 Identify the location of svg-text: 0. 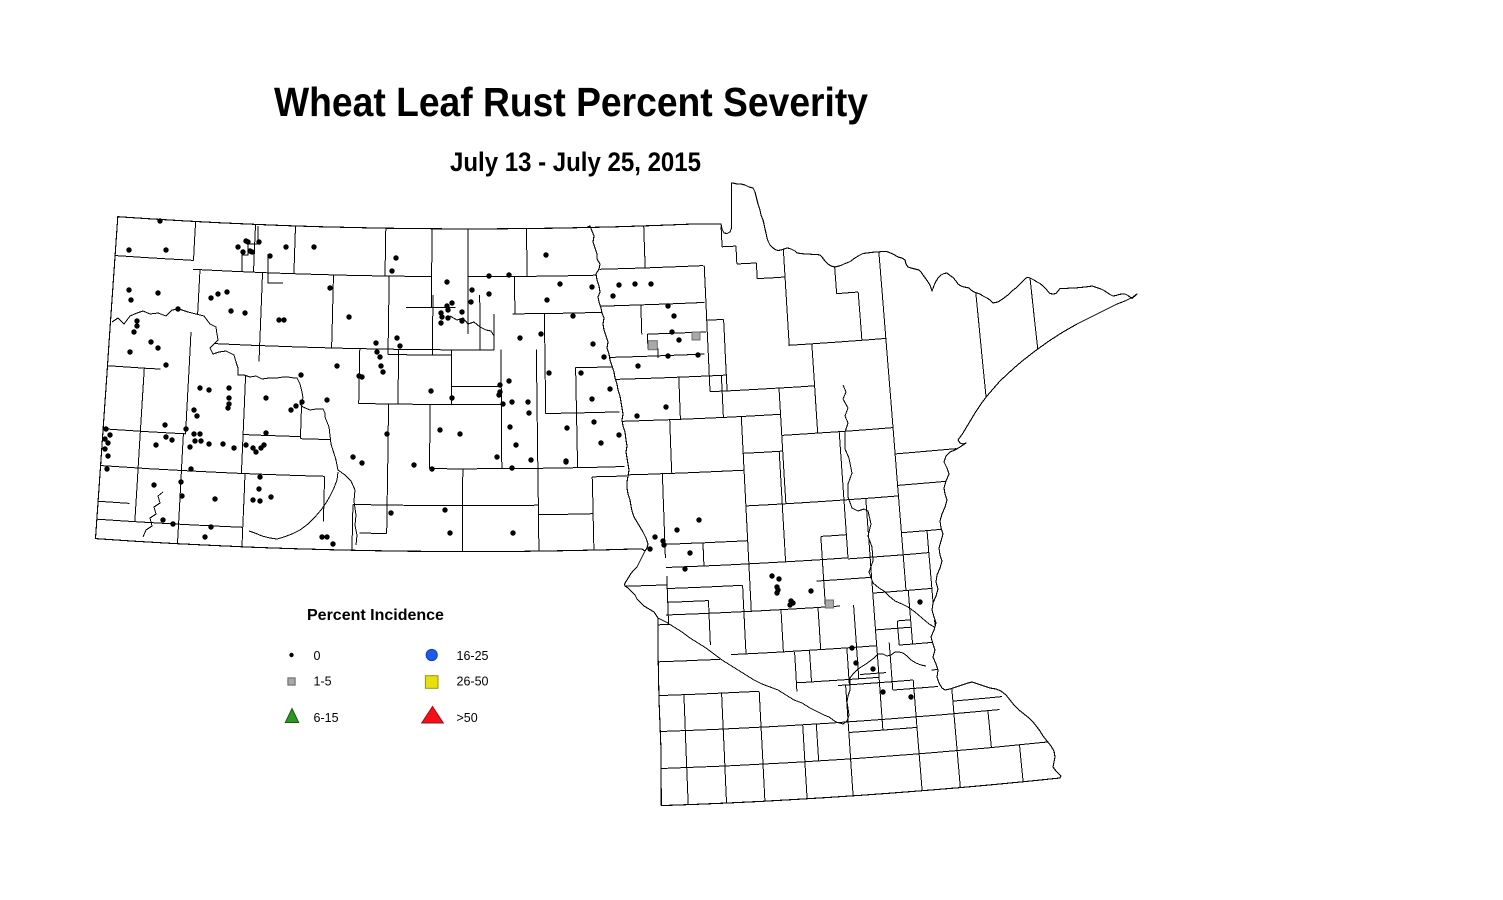
(317, 656).